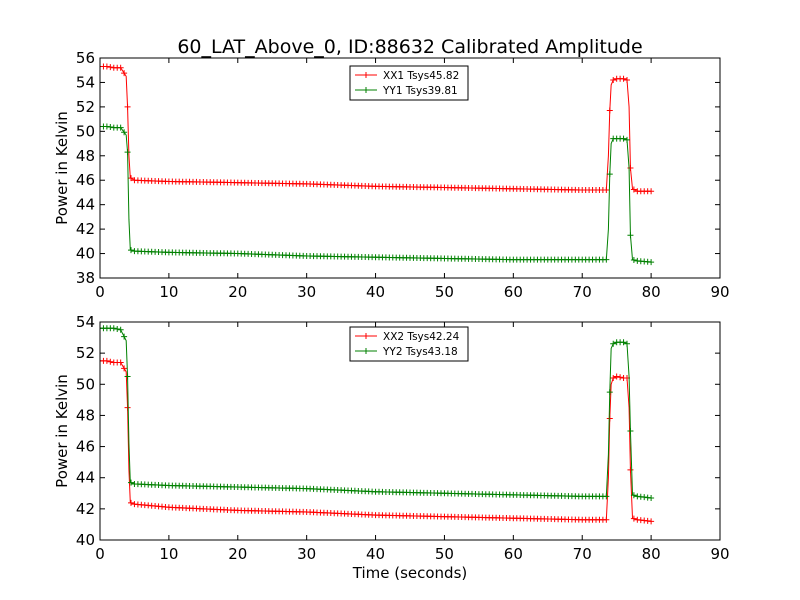  Describe the element at coordinates (410, 573) in the screenshot. I see `x-axis-label: Time (seconds)` at that location.